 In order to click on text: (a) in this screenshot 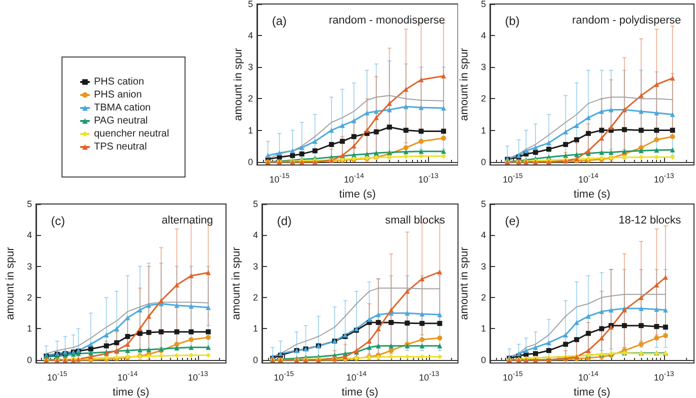, I will do `click(279, 21)`.